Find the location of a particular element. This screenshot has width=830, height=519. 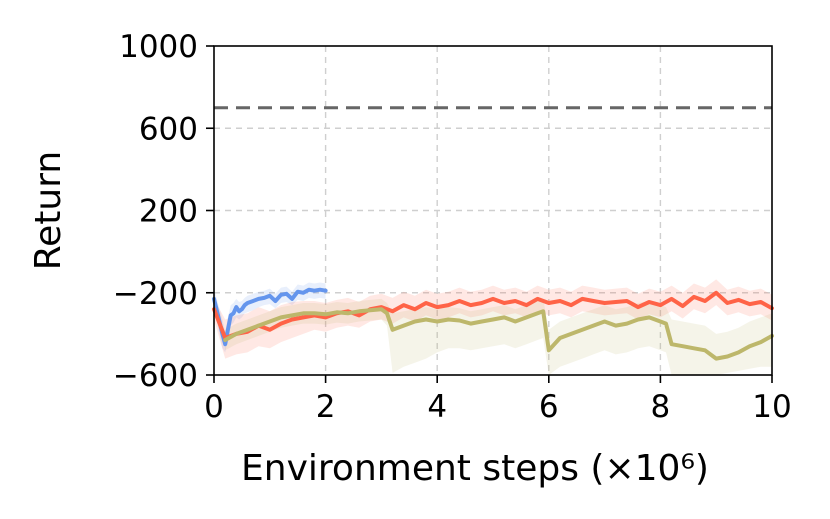

x-axis-label: Environment steps (×10⁶) is located at coordinates (475, 468).